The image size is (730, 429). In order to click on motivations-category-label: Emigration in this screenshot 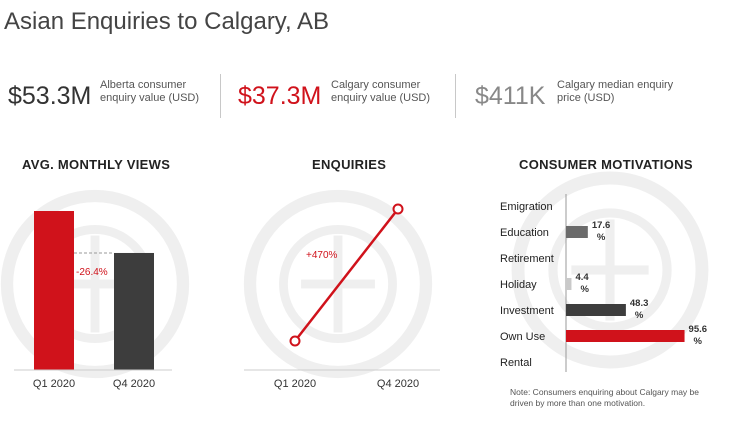, I will do `click(526, 207)`.